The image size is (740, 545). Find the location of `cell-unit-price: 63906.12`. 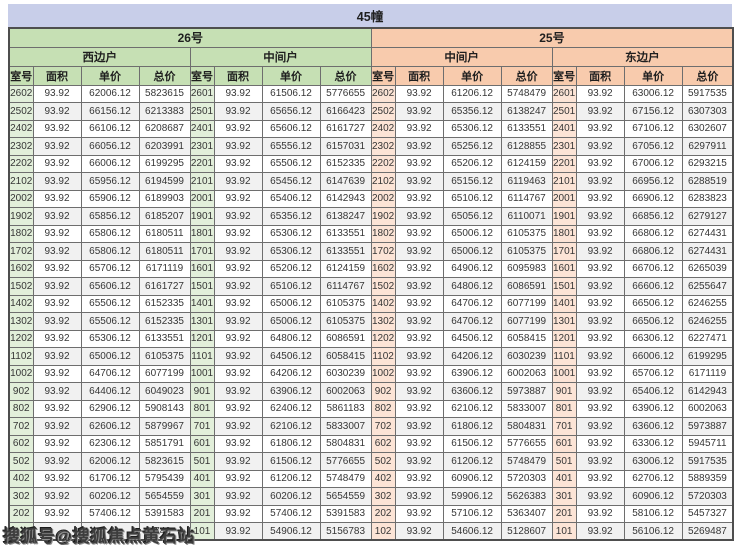

cell-unit-price: 63906.12 is located at coordinates (472, 373).